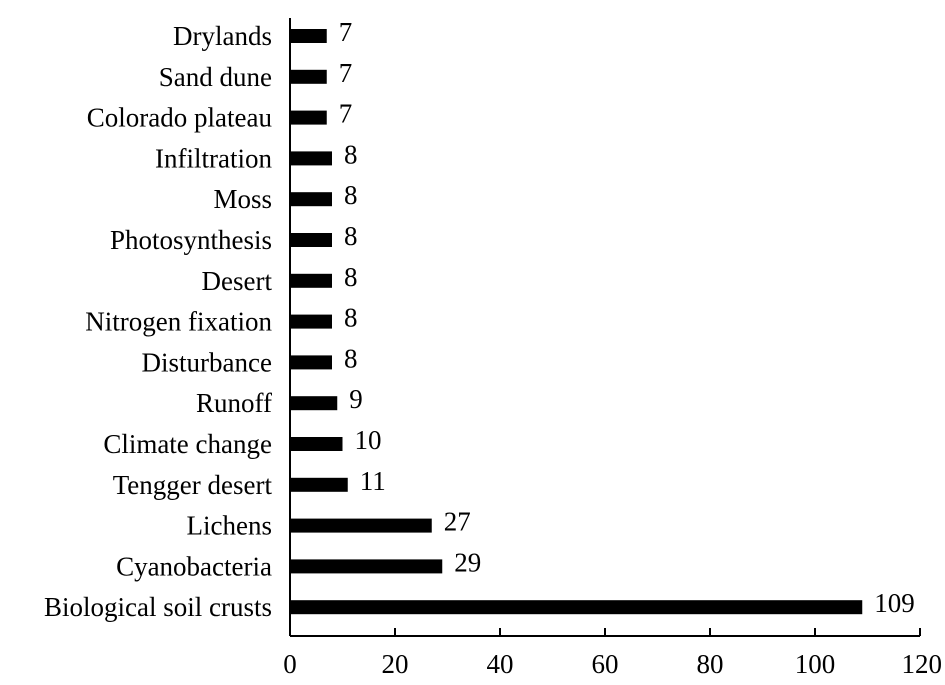 This screenshot has width=945, height=685. I want to click on category-label: Infiltration, so click(213, 158).